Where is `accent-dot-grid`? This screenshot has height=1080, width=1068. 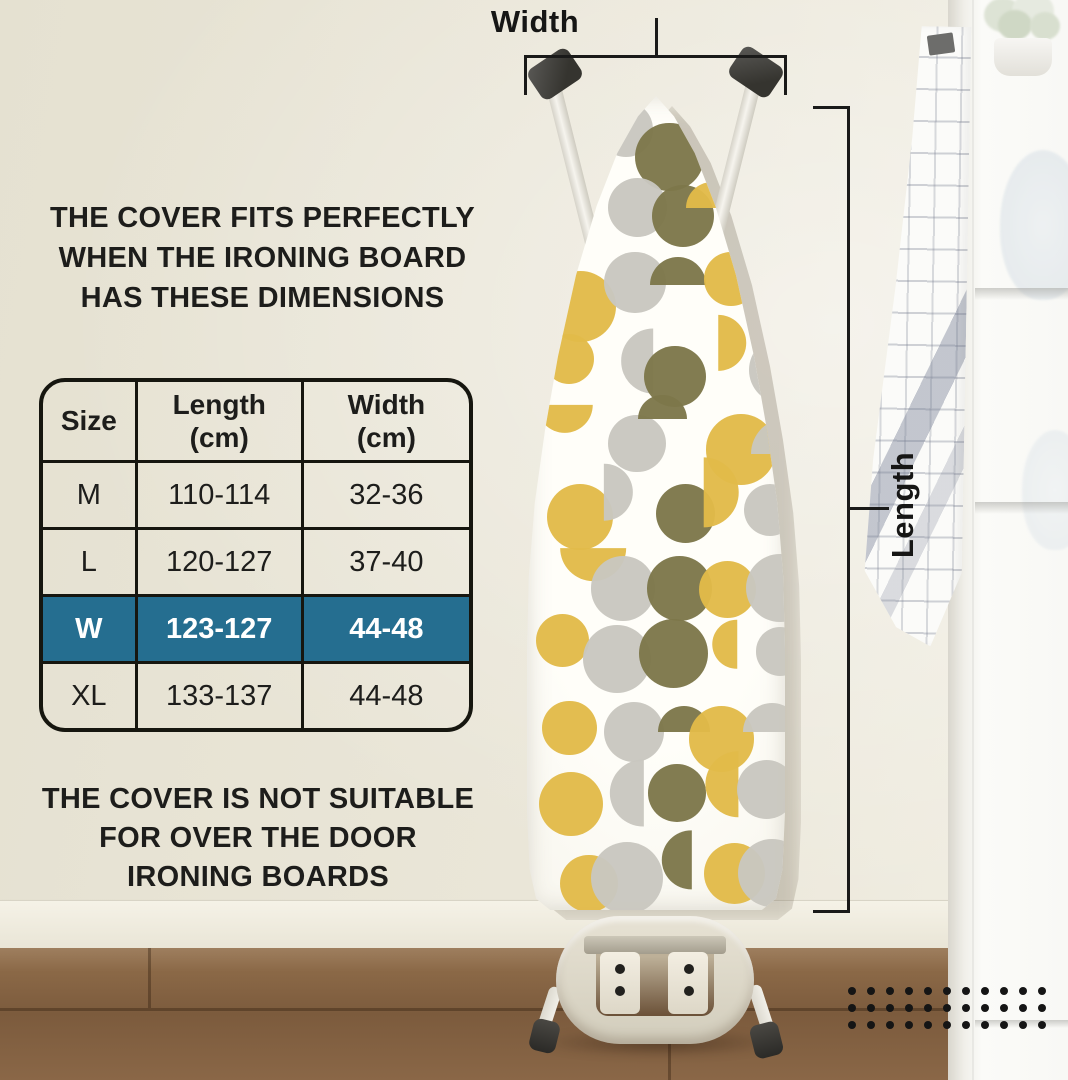
accent-dot-grid is located at coordinates (946, 1007).